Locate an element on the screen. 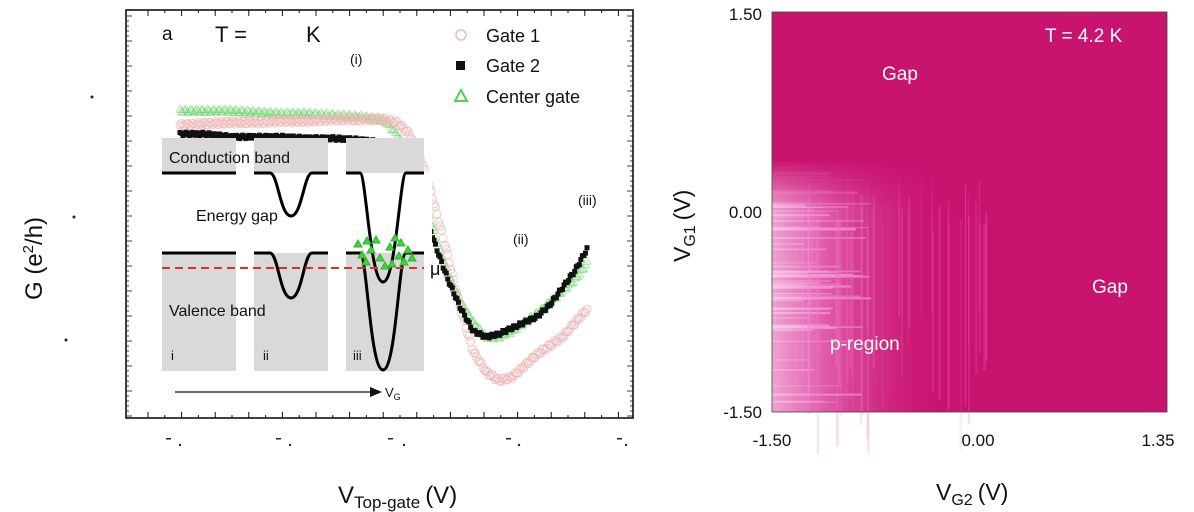  heatmap-p-region-fade is located at coordinates (864, 286).